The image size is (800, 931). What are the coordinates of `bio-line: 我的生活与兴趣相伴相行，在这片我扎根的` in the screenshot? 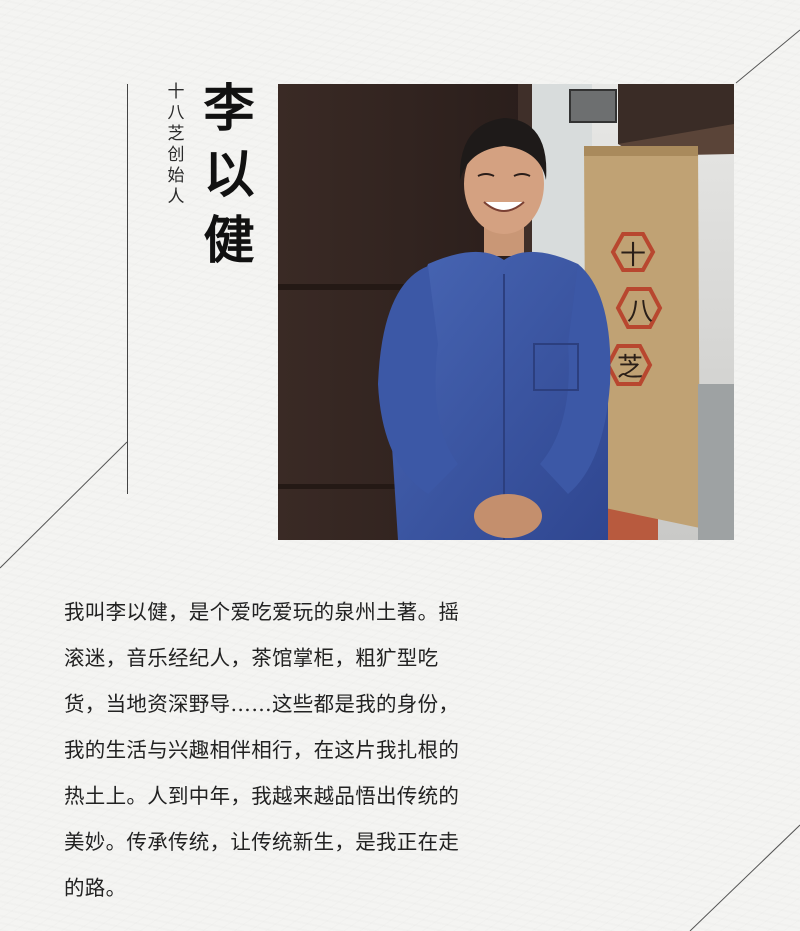 It's located at (262, 750).